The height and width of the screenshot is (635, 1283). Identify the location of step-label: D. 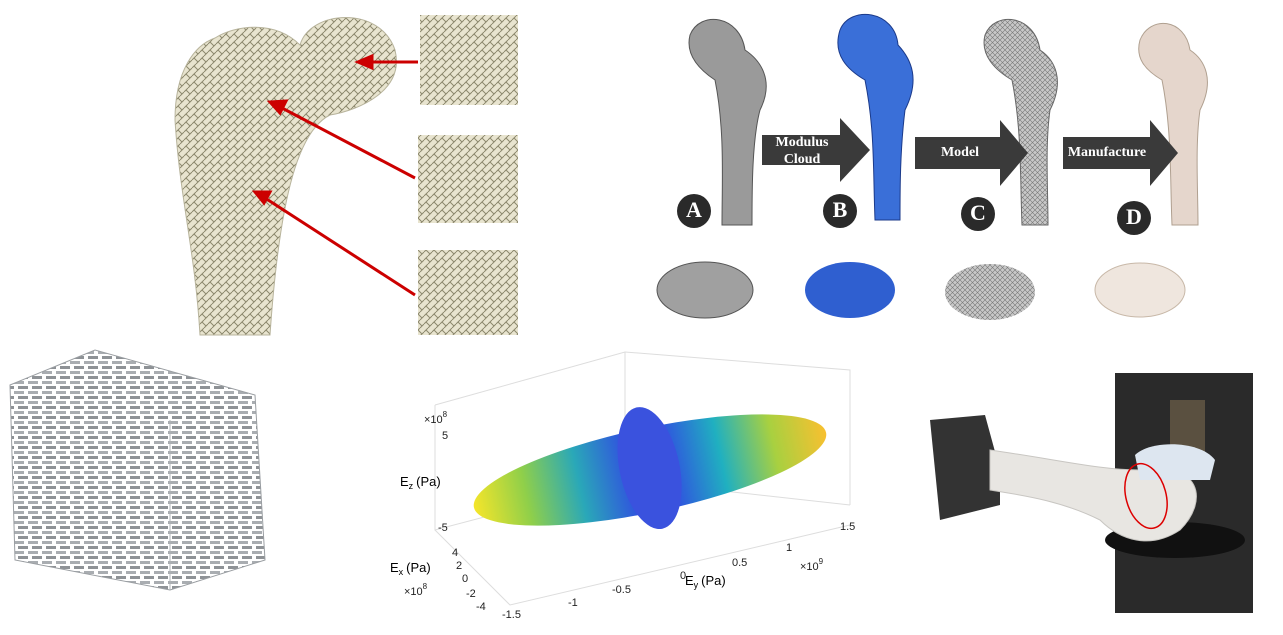
(1134, 216).